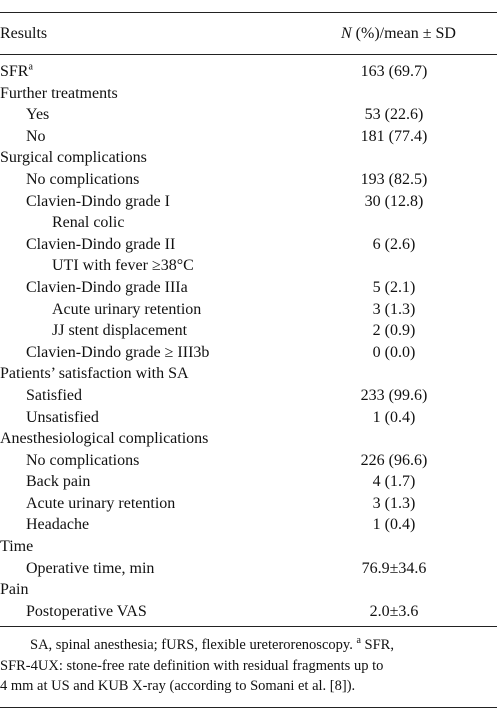  Describe the element at coordinates (104, 439) in the screenshot. I see `row-label: Anesthesiological complications` at that location.